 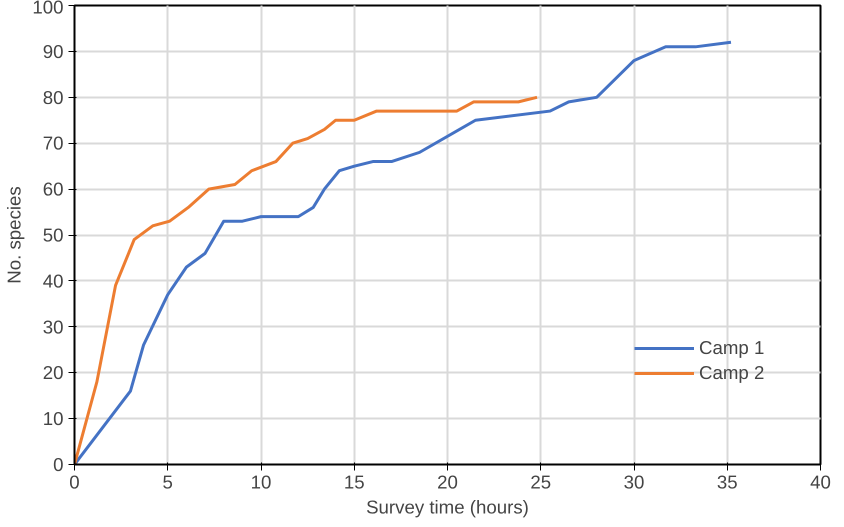 What do you see at coordinates (541, 482) in the screenshot?
I see `x-tick-label: 25` at bounding box center [541, 482].